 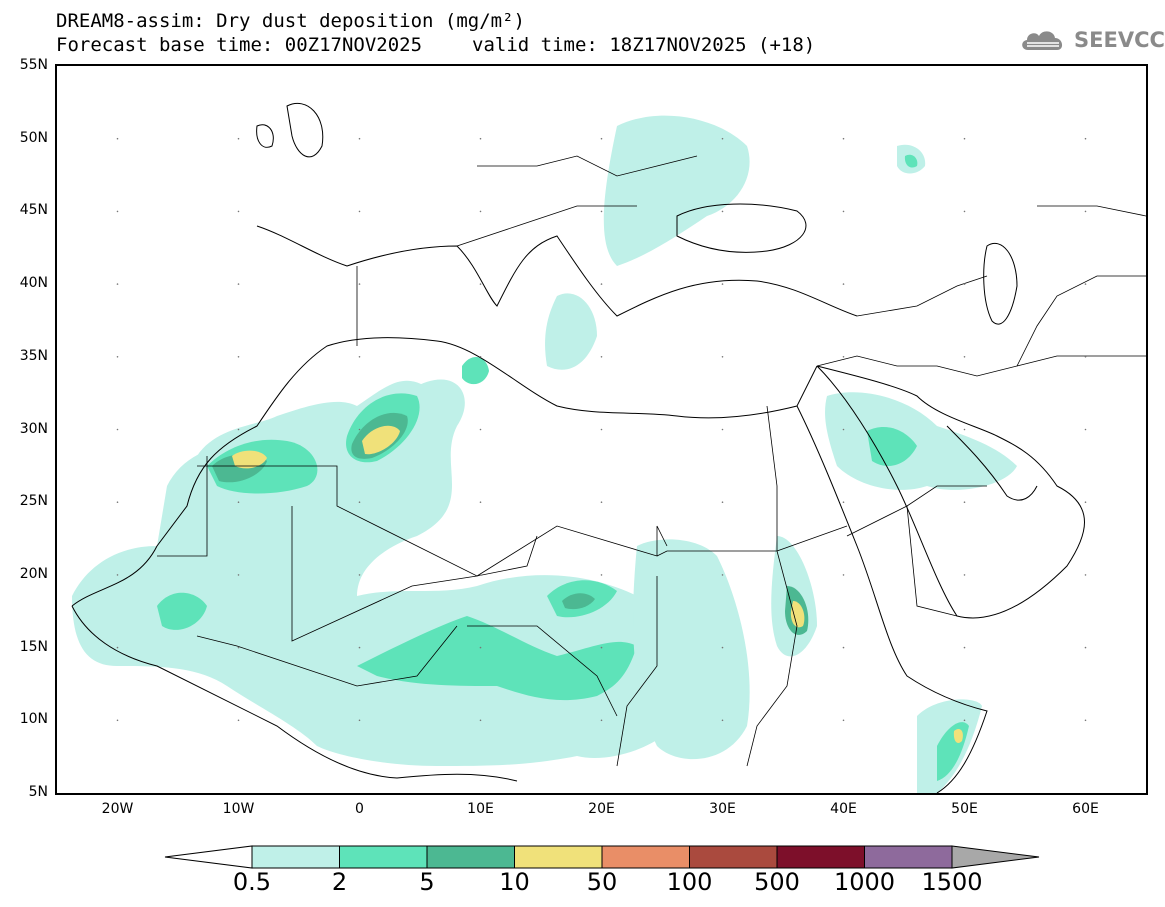 I want to click on logo-text: SEEVCCC, so click(x=1119, y=40).